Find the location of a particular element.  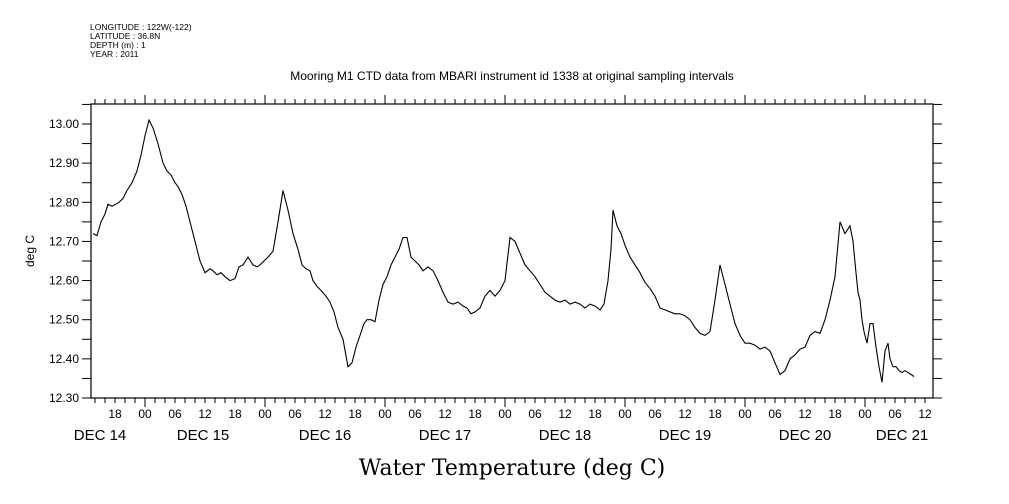

y-tick-label: 12.40 is located at coordinates (64, 359).